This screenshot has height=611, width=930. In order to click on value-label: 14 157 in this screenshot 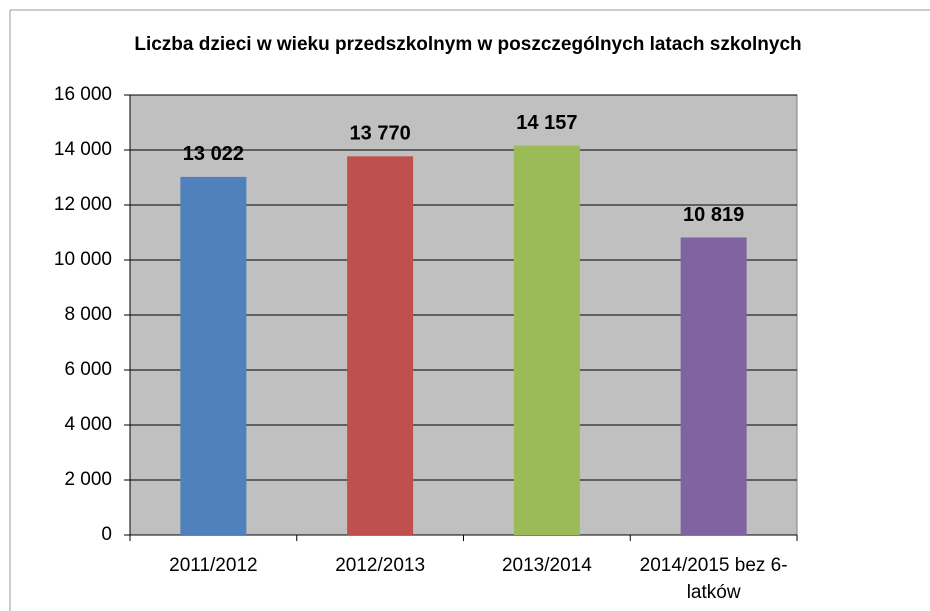, I will do `click(546, 123)`.